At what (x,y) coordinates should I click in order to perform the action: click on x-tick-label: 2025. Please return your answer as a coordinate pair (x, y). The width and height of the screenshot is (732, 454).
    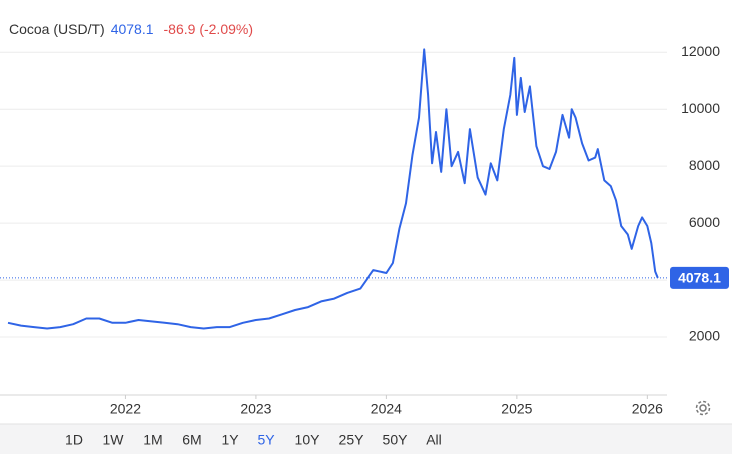
    Looking at the image, I should click on (516, 409).